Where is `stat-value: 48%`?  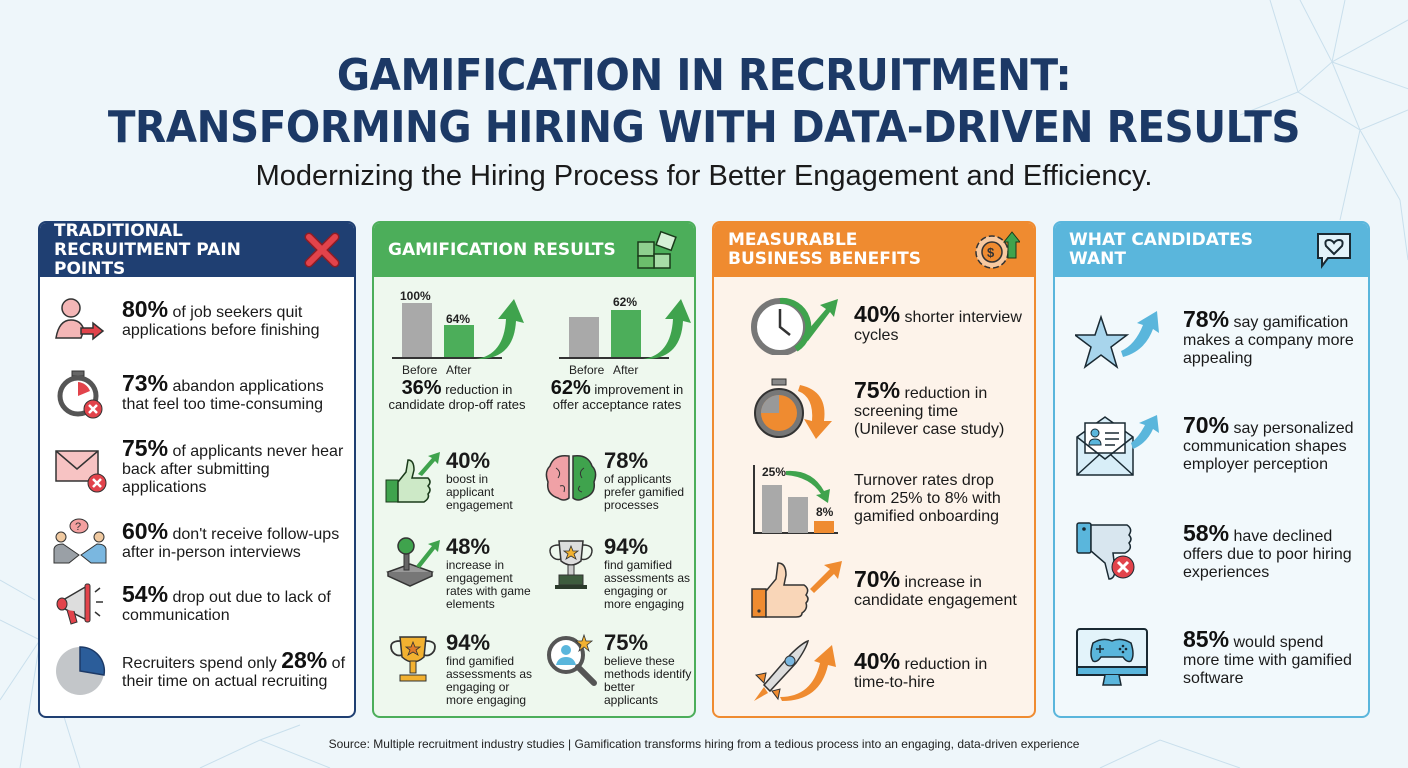
stat-value: 48% is located at coordinates (468, 546).